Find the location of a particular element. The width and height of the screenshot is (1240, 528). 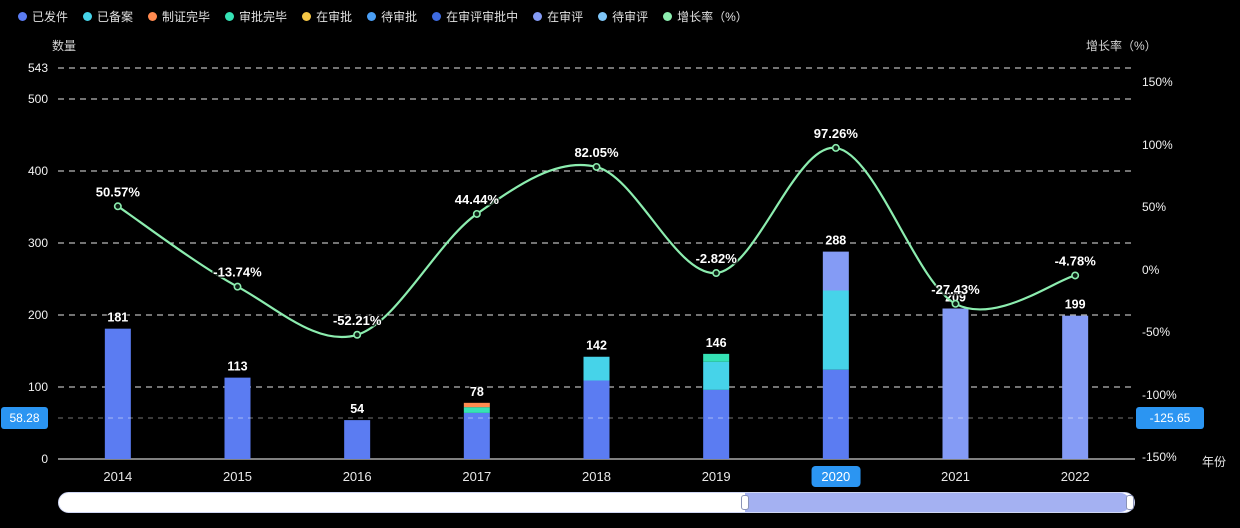

legend-item-4: 审批完毕 is located at coordinates (256, 16).